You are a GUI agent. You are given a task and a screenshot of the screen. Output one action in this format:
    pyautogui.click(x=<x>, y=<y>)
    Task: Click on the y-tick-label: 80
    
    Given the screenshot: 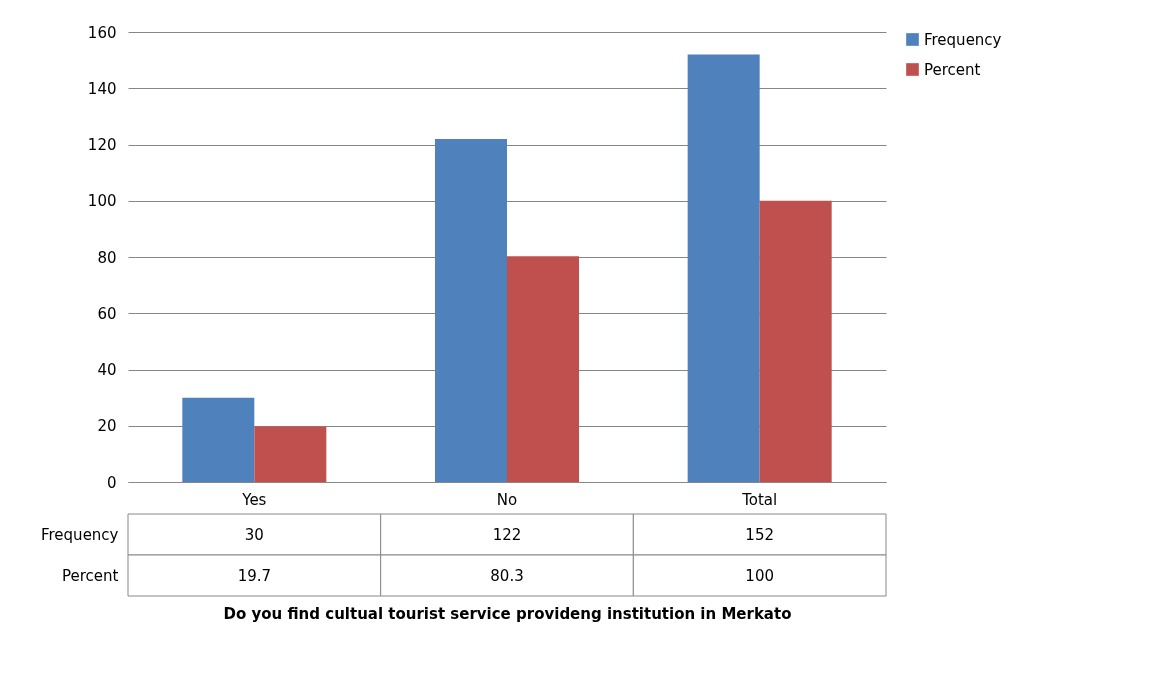 What is the action you would take?
    pyautogui.click(x=107, y=257)
    